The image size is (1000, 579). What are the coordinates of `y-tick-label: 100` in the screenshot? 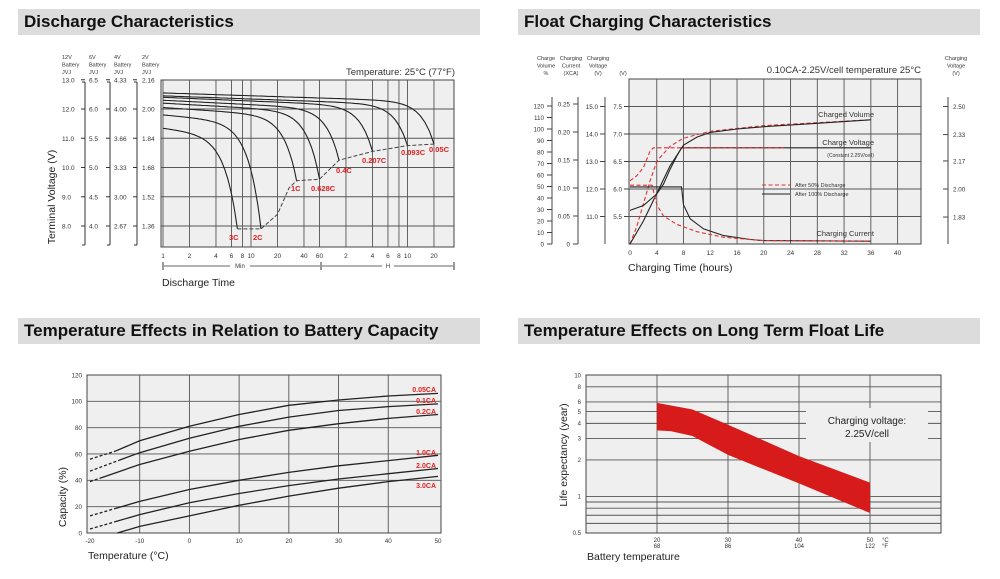 It's located at (76, 402).